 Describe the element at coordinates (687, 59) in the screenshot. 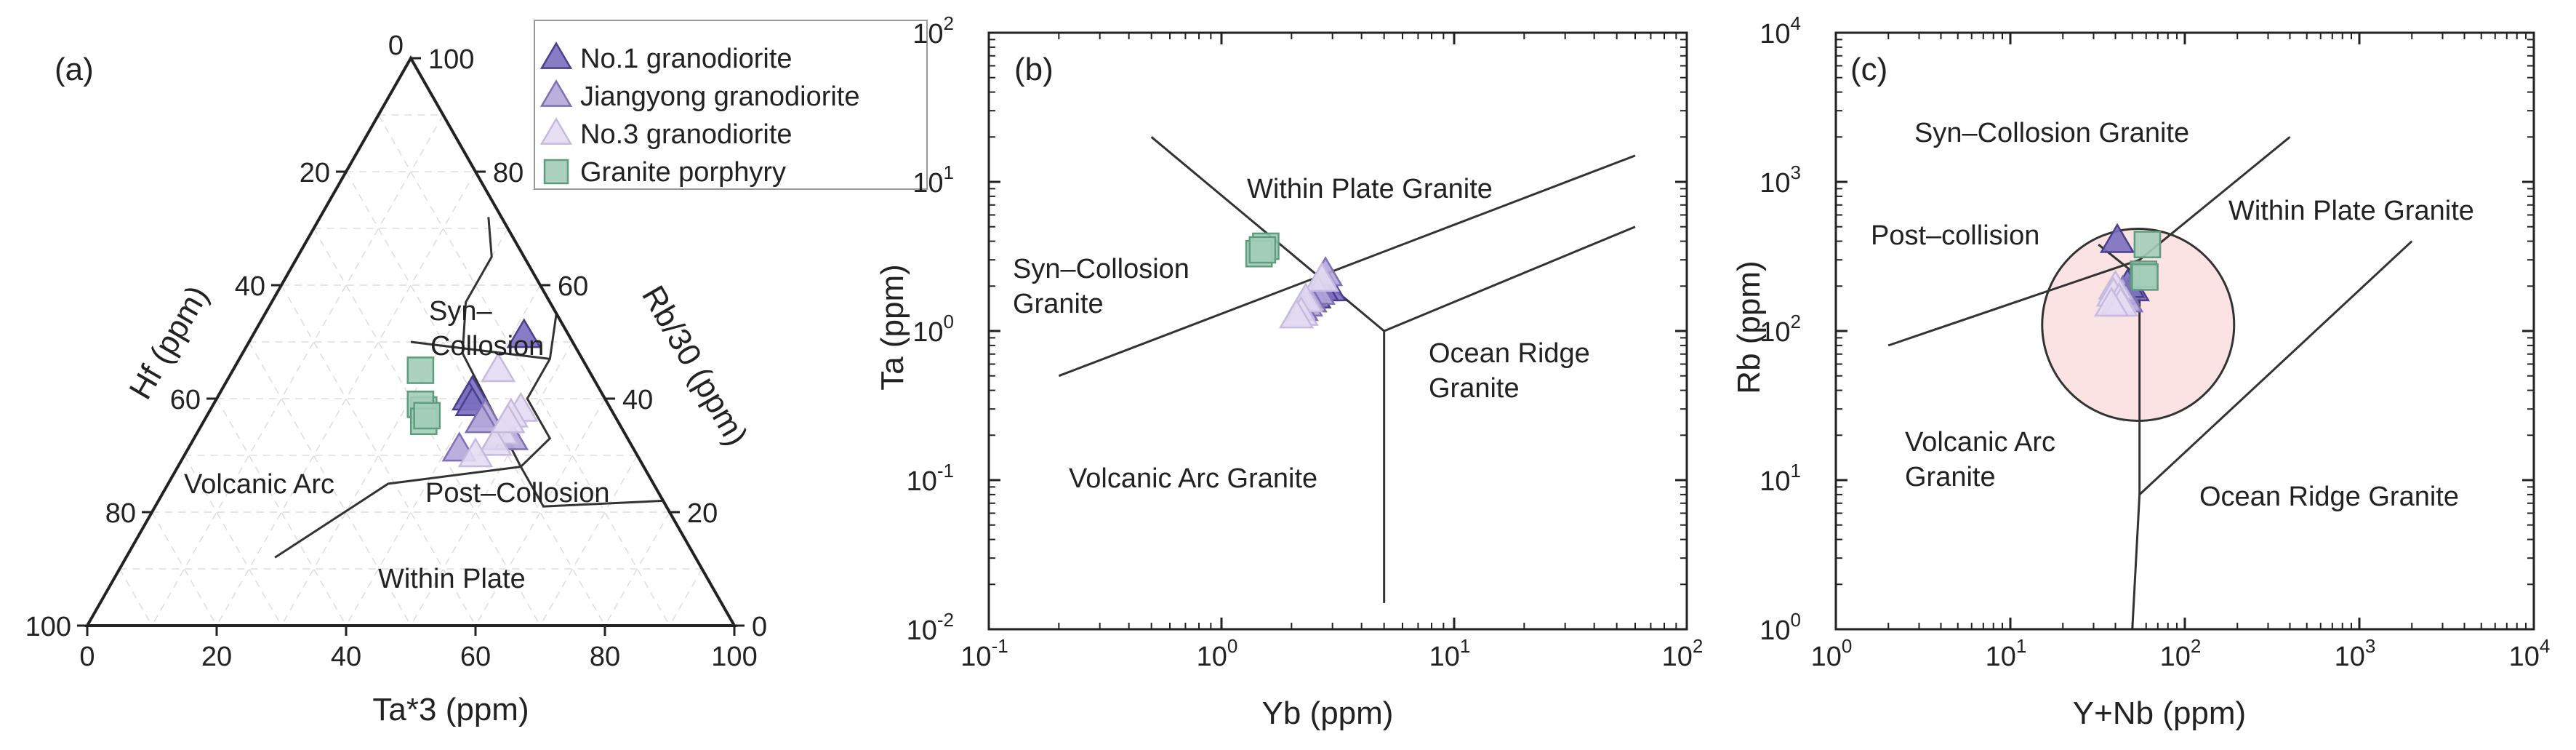

I see `legend-label-1: No.1 granodiorite` at that location.